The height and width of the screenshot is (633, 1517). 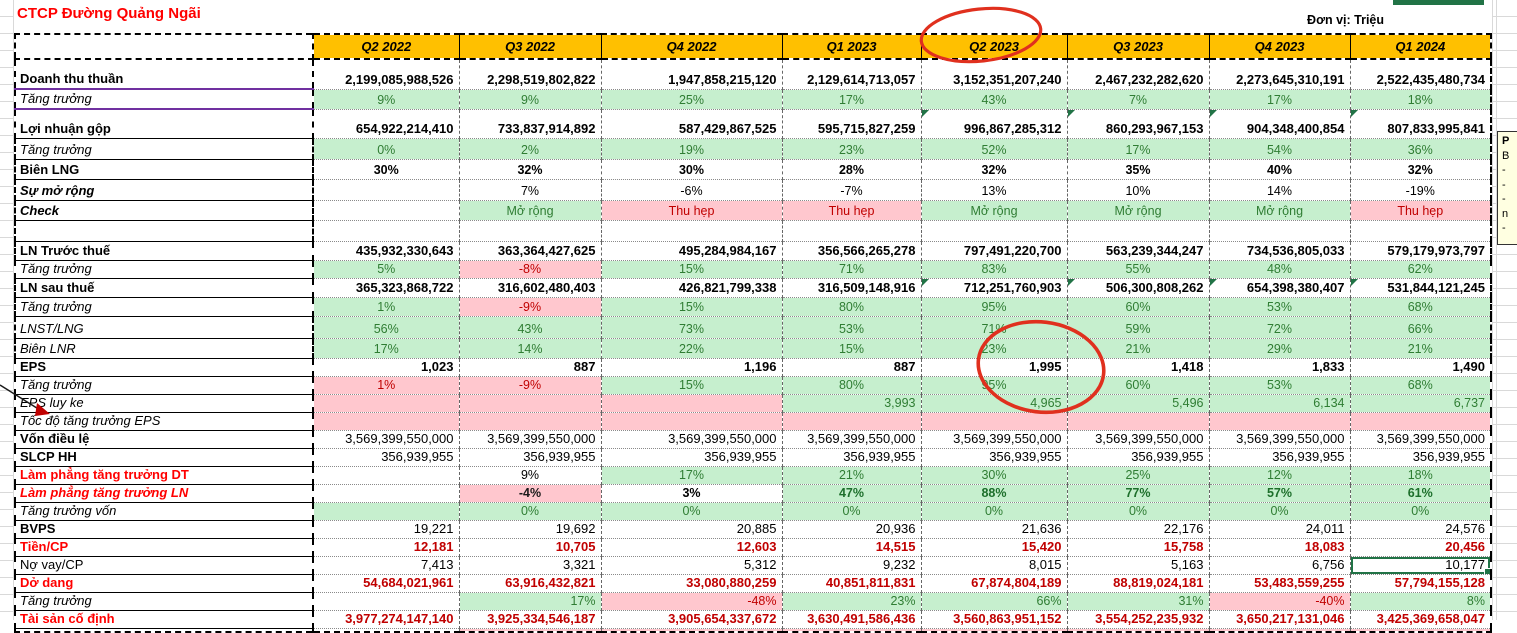 What do you see at coordinates (1279, 547) in the screenshot?
I see `data-cell: 18,083` at bounding box center [1279, 547].